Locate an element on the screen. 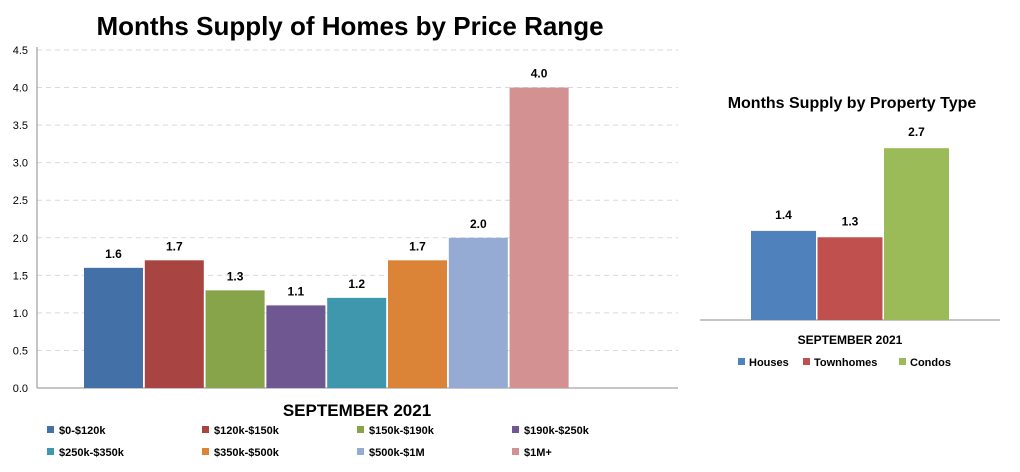 This screenshot has width=1020, height=472. data-label: 1.1 is located at coordinates (296, 291).